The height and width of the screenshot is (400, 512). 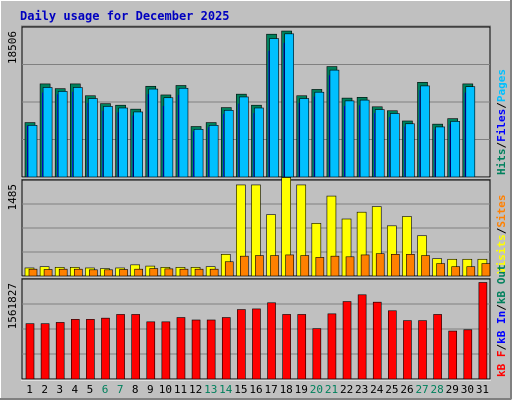 What do you see at coordinates (12, 47) in the screenshot?
I see `y-max-label: 18506` at bounding box center [12, 47].